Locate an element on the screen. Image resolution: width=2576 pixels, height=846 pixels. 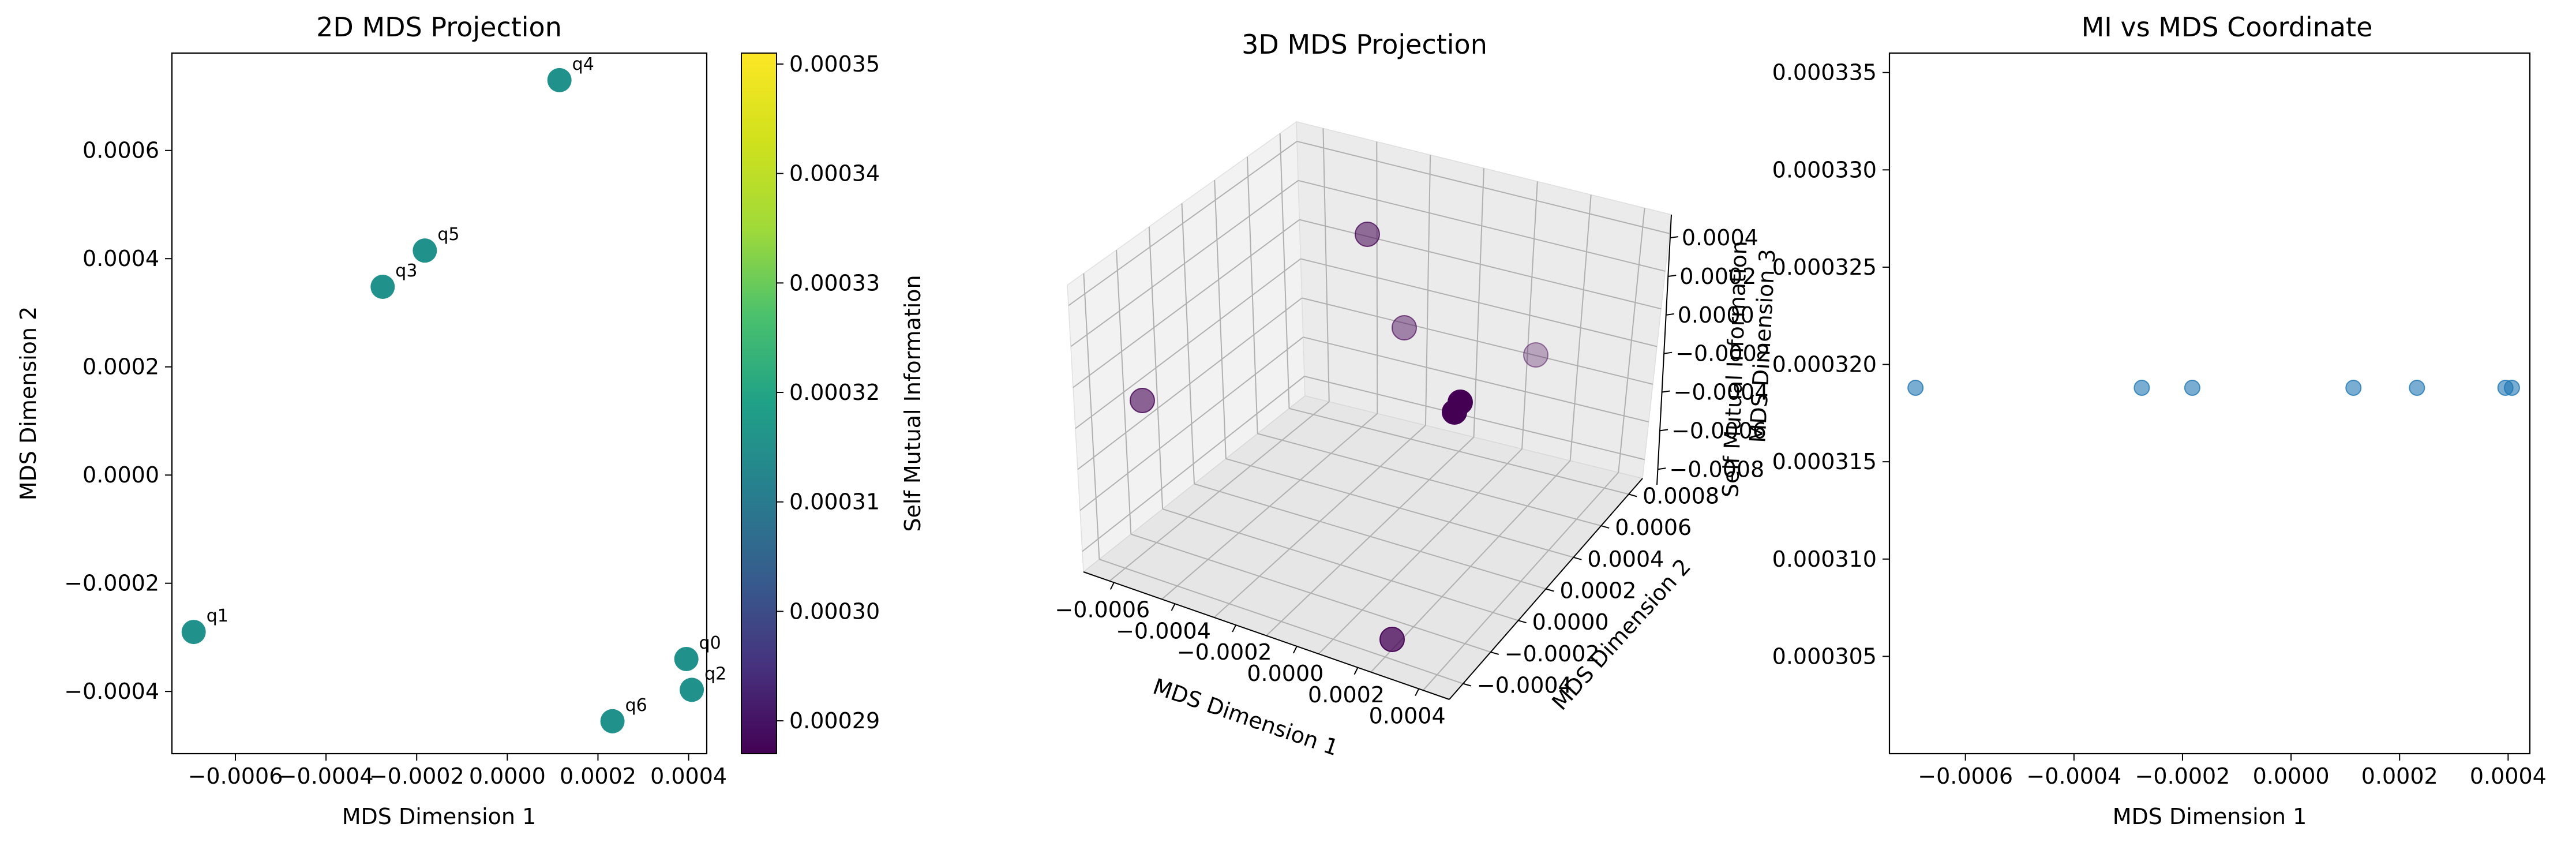
colorbar-tick-label: 0.00033 is located at coordinates (834, 282).